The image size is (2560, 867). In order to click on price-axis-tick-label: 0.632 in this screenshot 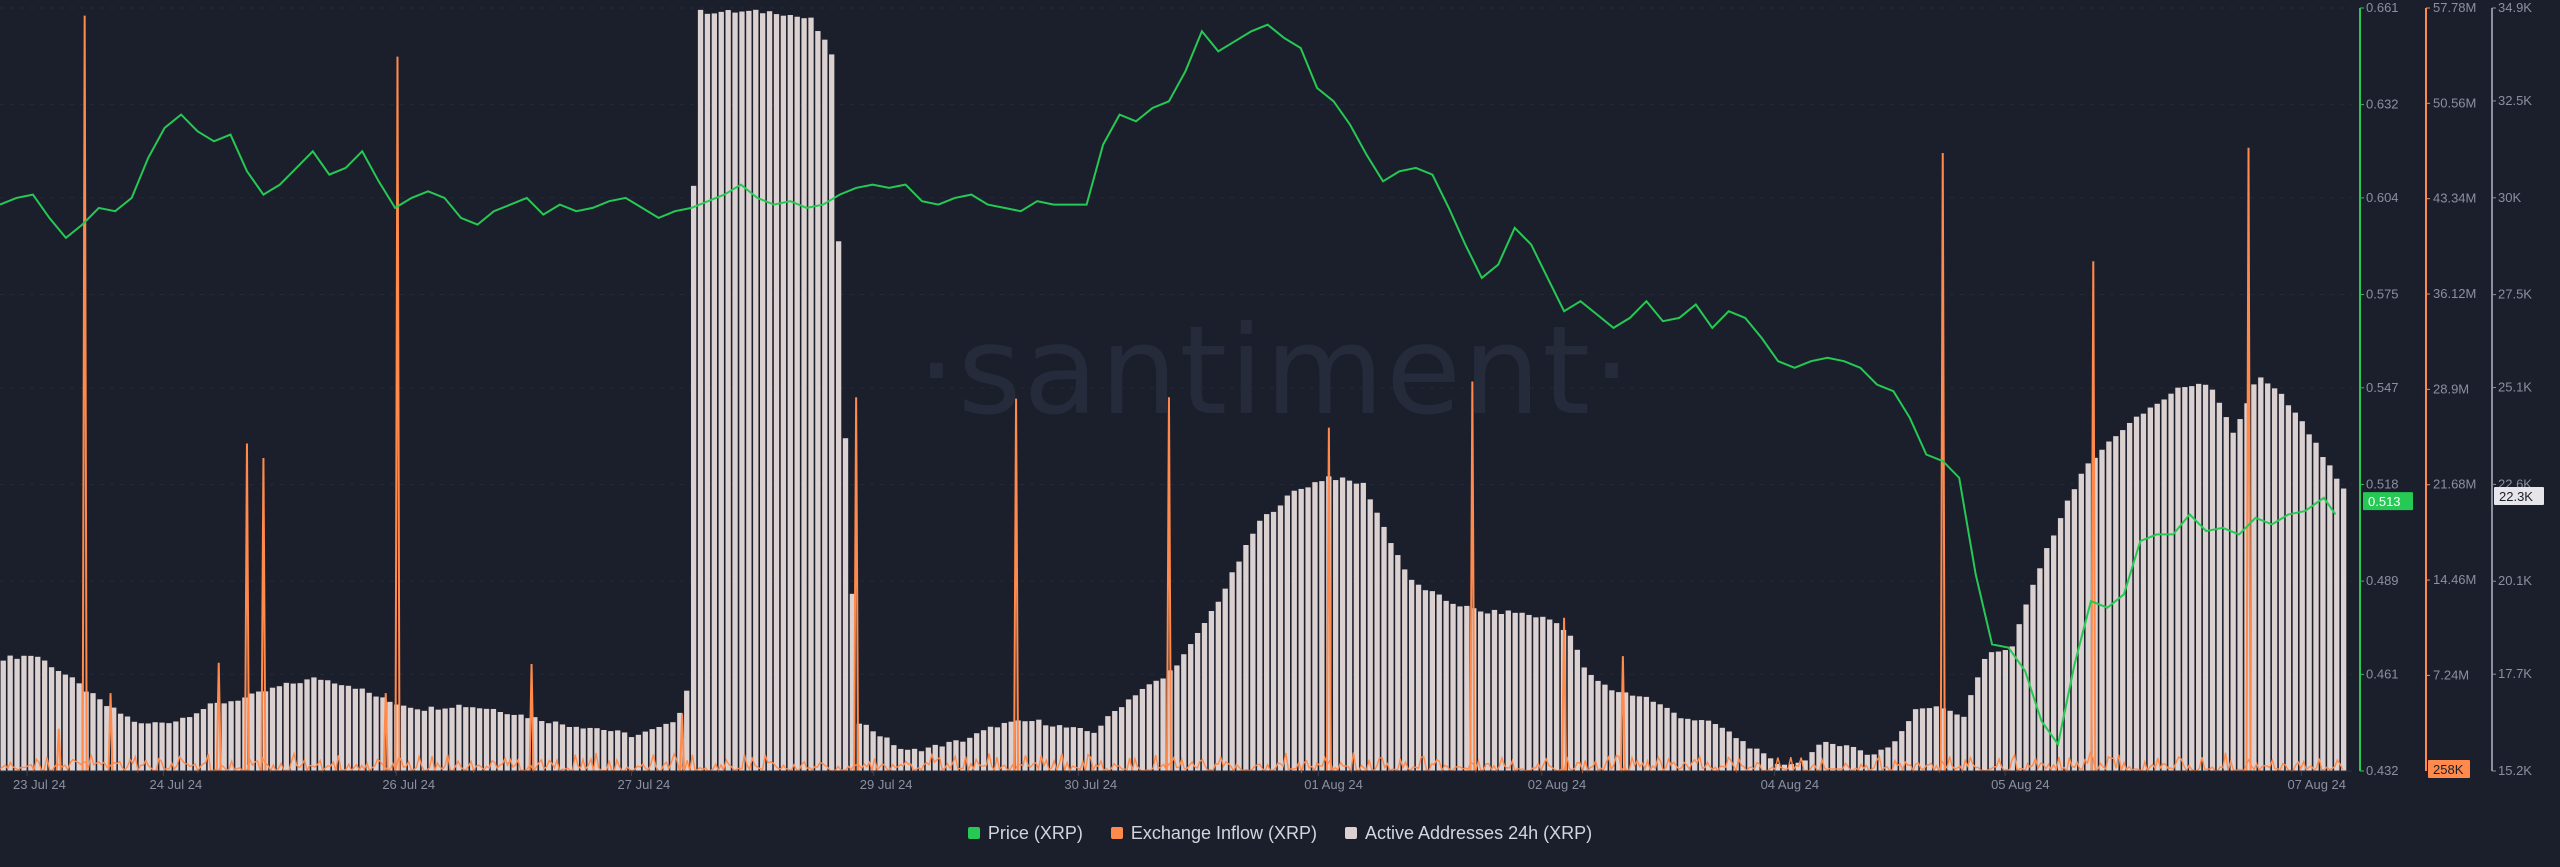, I will do `click(2382, 104)`.